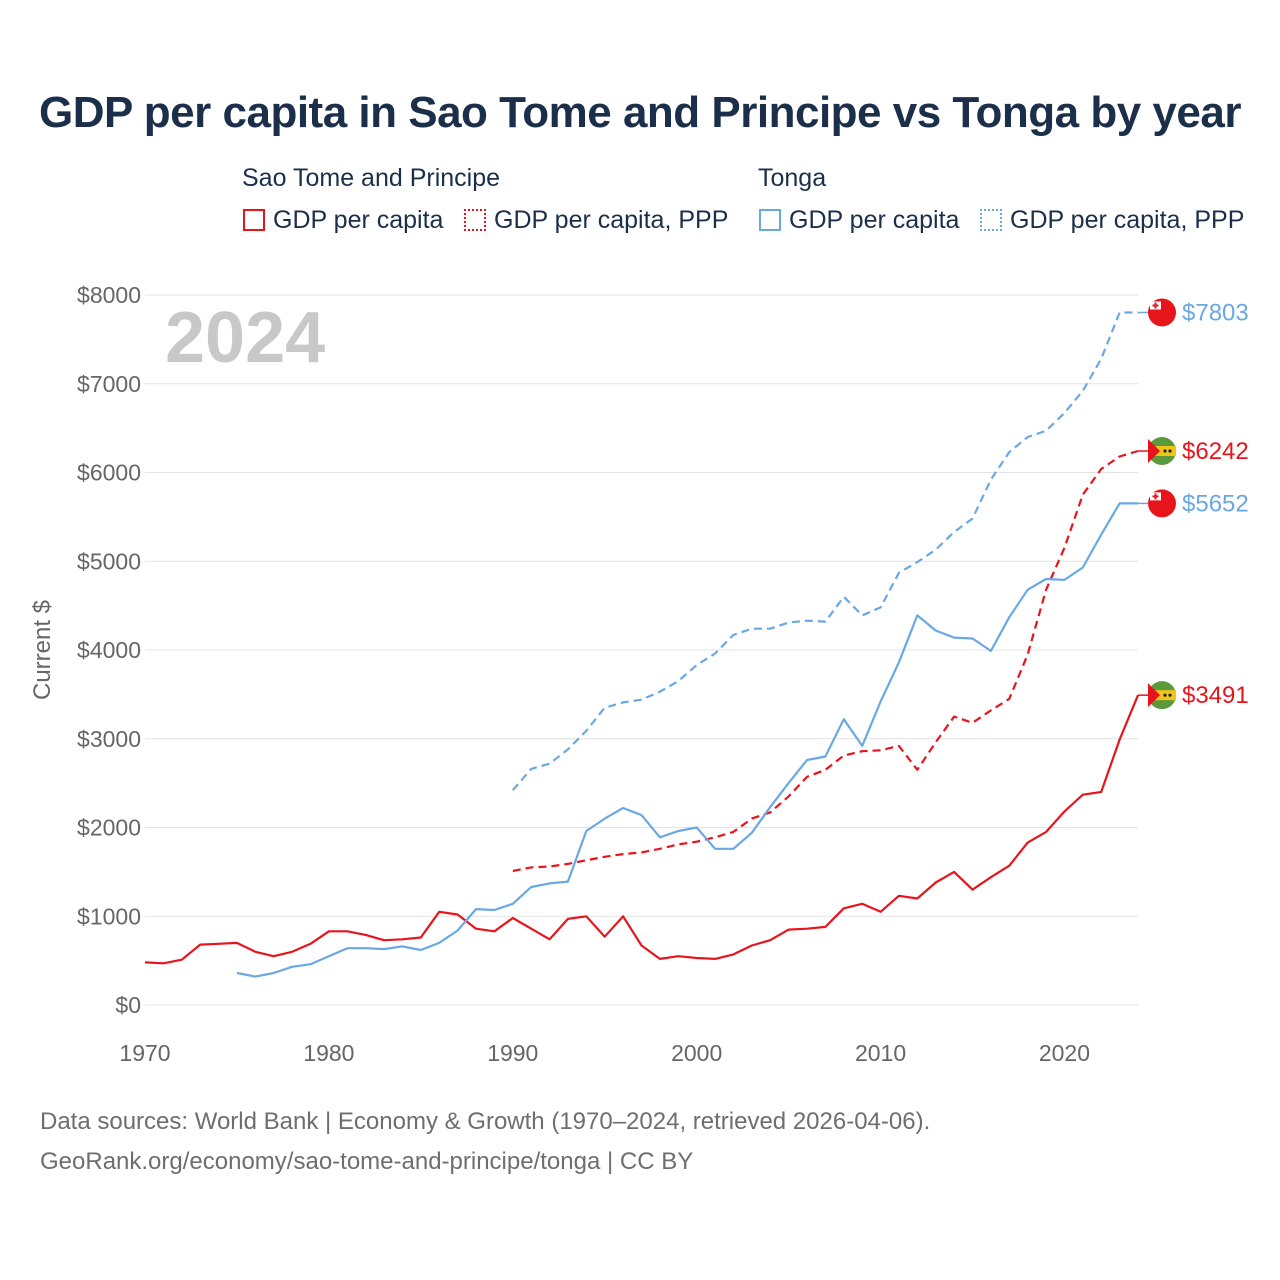 This screenshot has width=1280, height=1280. I want to click on legend-item-tonga-gdp-ppp: GDP per capita, PPP, so click(1112, 220).